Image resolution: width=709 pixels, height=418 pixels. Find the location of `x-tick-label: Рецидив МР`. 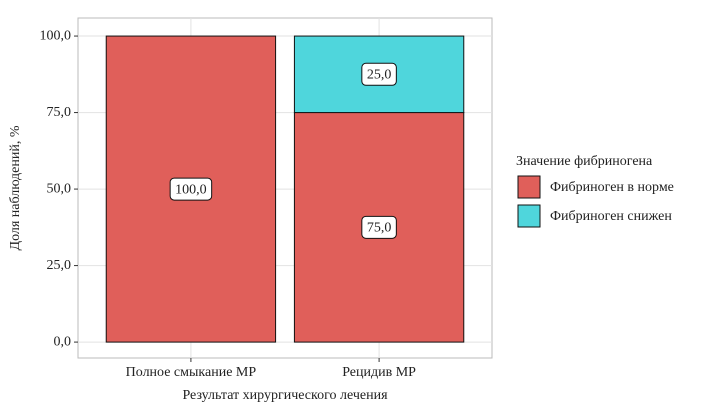

x-tick-label: Рецидив МР is located at coordinates (379, 372).